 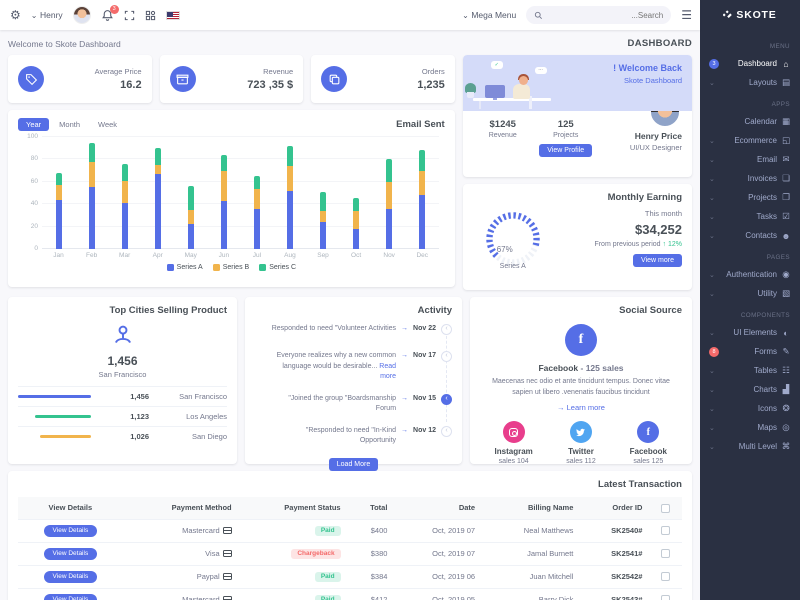 What do you see at coordinates (581, 461) in the screenshot?
I see `account-sales: sales 112` at bounding box center [581, 461].